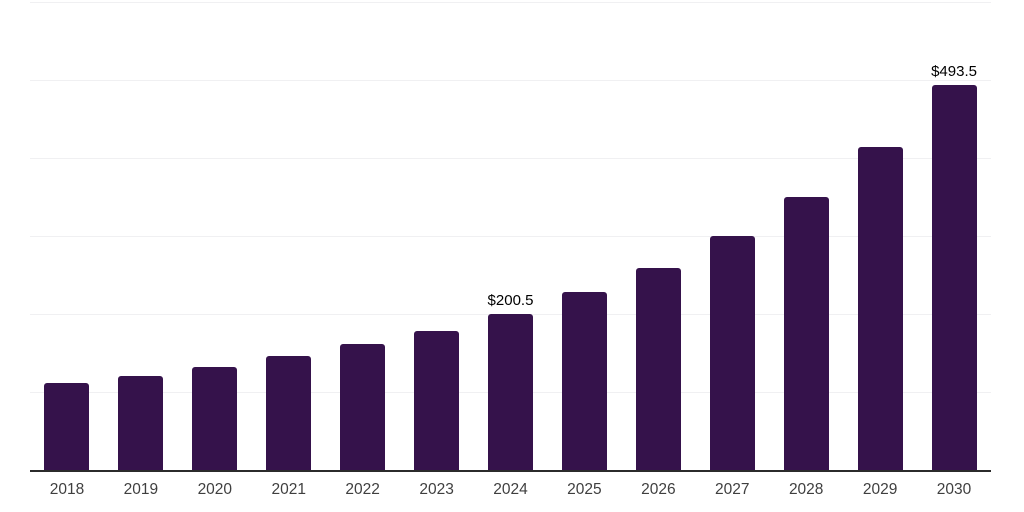 Image resolution: width=1024 pixels, height=512 pixels. Describe the element at coordinates (584, 489) in the screenshot. I see `x-tick-2025: 2025` at that location.